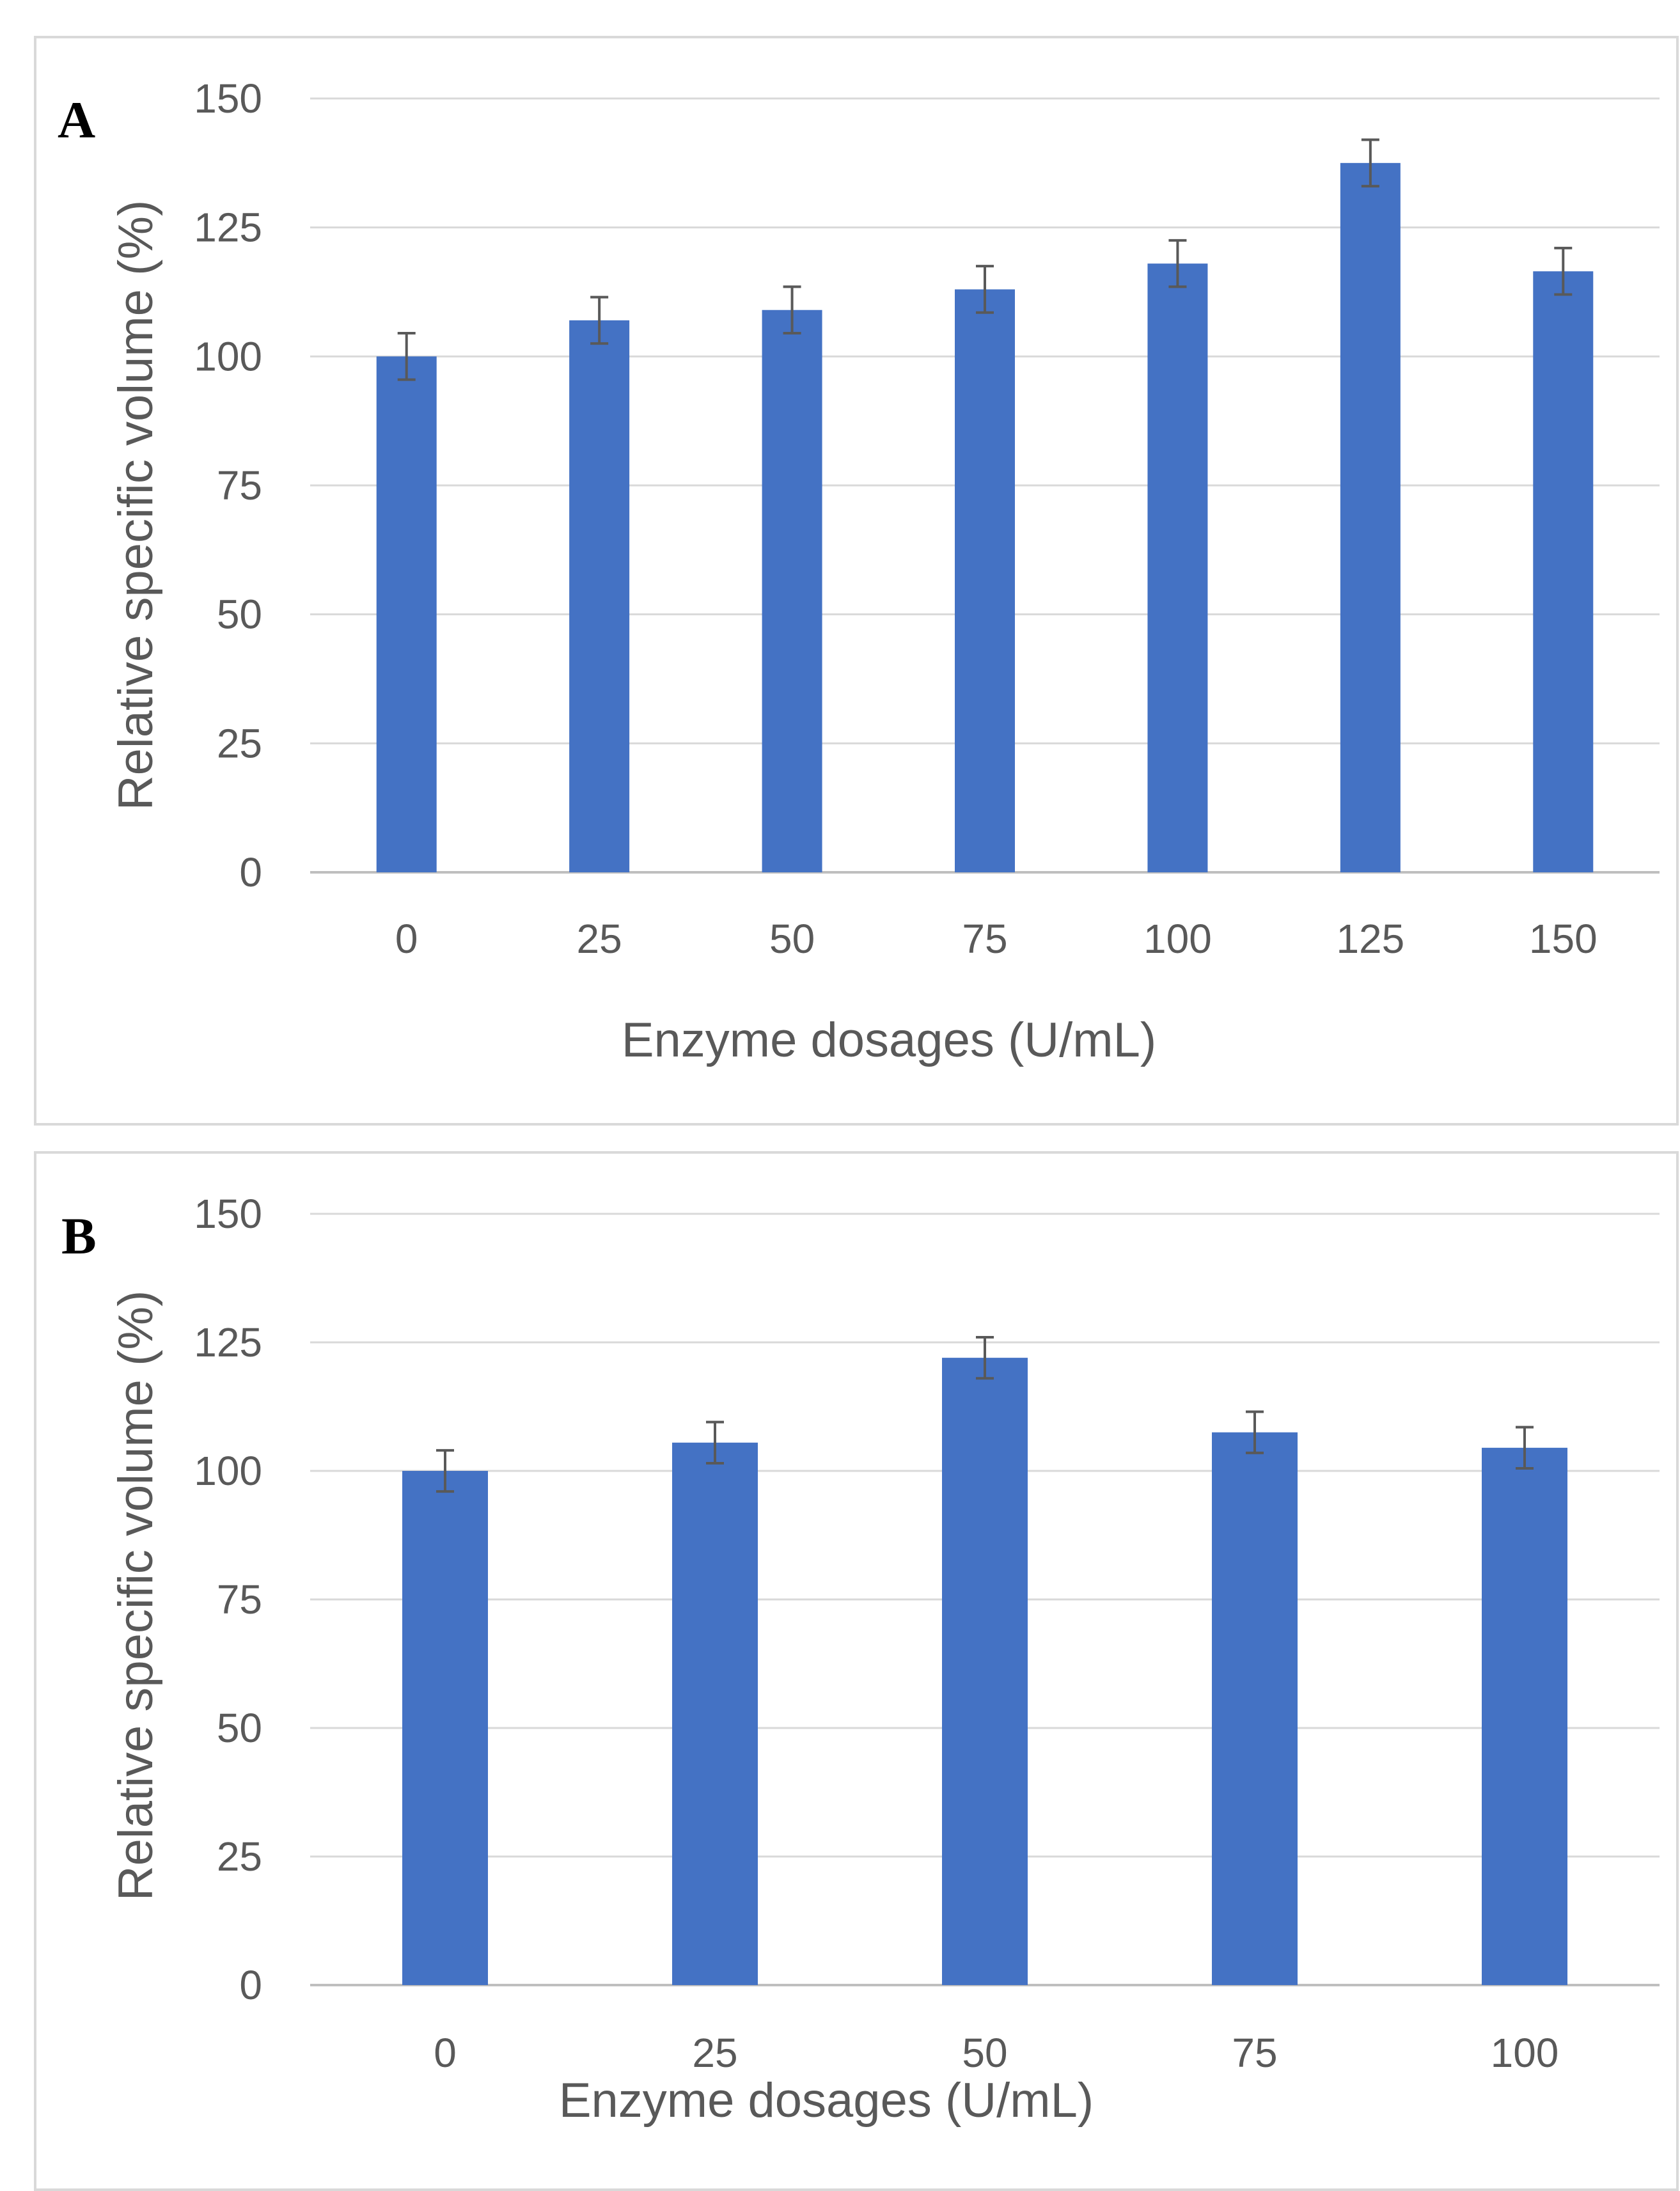  I want to click on panel-label: A, so click(76, 120).